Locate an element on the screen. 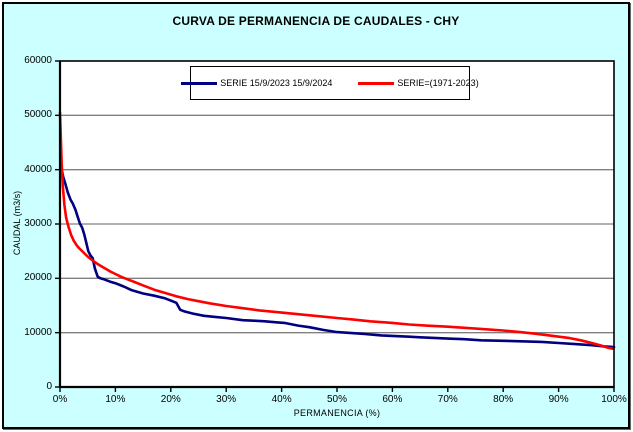  y-tick-label: 0 is located at coordinates (49, 386).